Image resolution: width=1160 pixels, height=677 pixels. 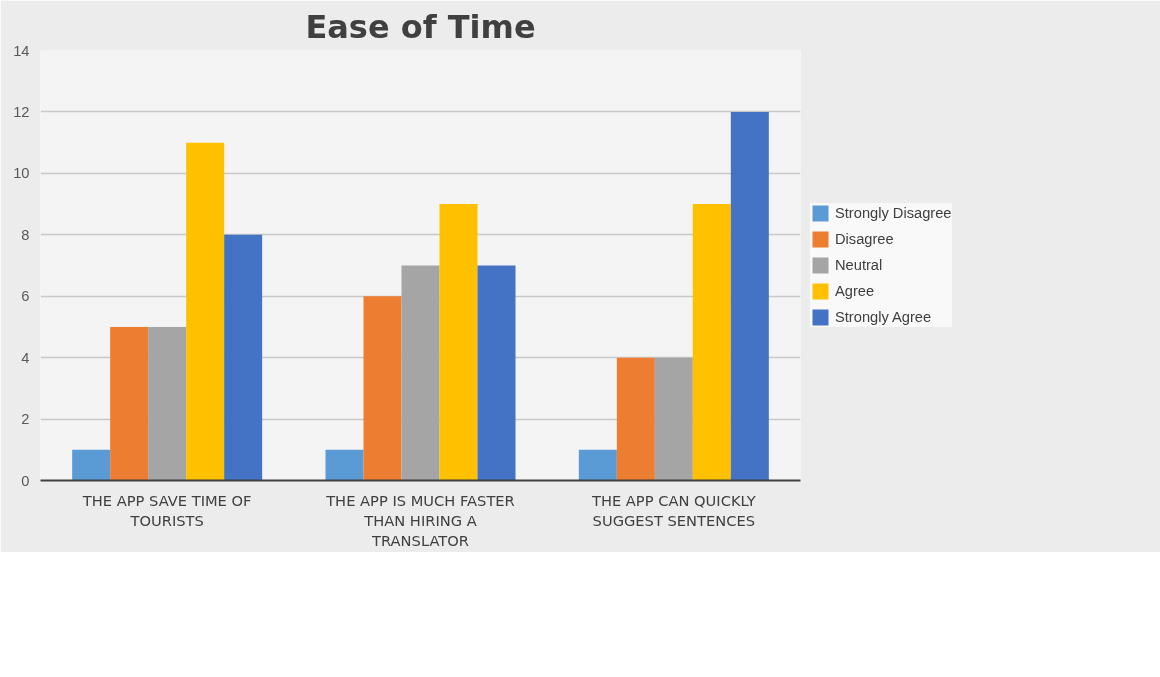 What do you see at coordinates (859, 265) in the screenshot?
I see `legend-label: Neutral` at bounding box center [859, 265].